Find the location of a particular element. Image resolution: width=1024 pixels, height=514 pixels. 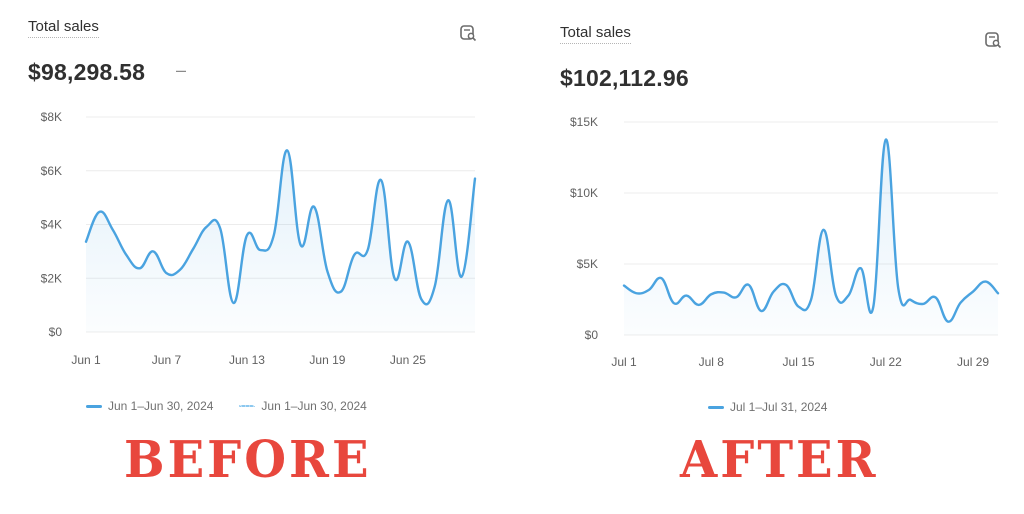

legend-dotted-swatch is located at coordinates (247, 406).